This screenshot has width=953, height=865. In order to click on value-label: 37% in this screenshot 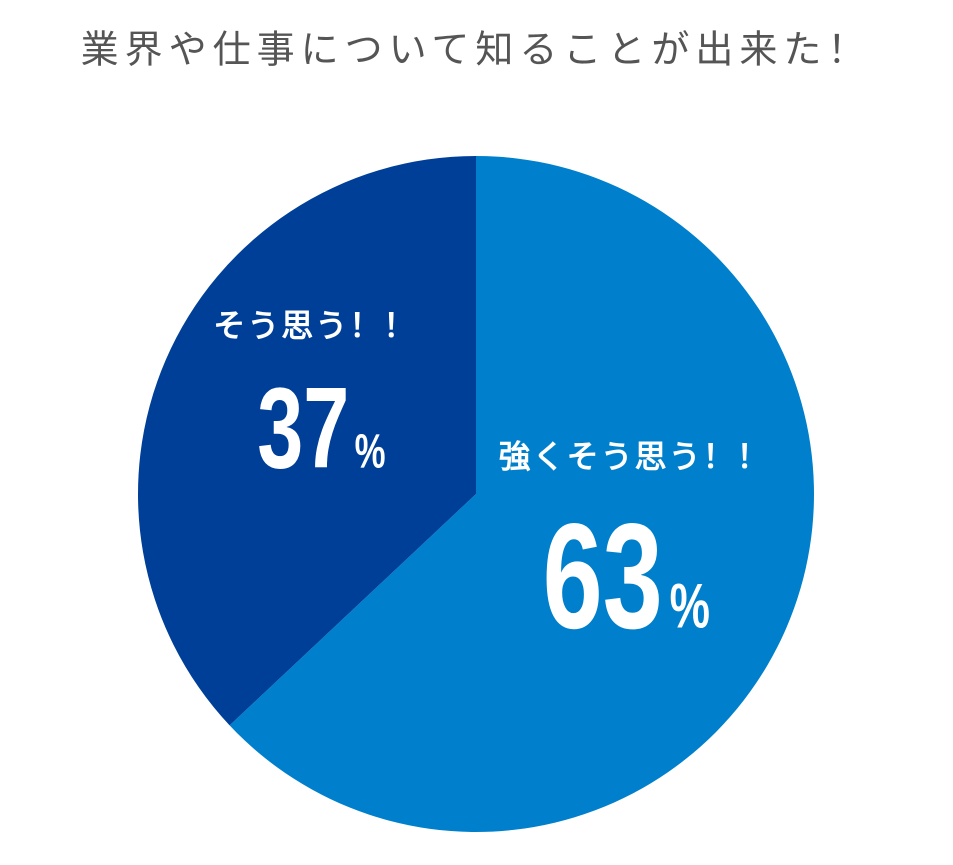, I will do `click(321, 428)`.